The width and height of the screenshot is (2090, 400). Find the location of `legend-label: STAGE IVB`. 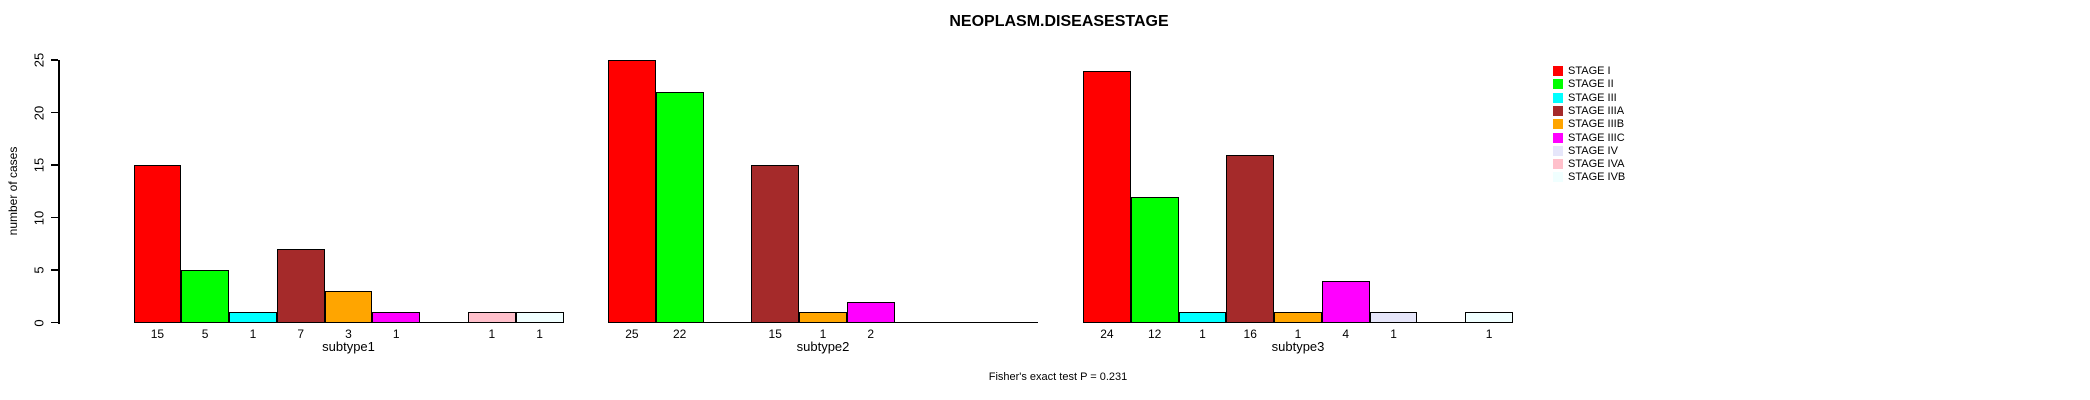

legend-label: STAGE IVB is located at coordinates (1597, 177).